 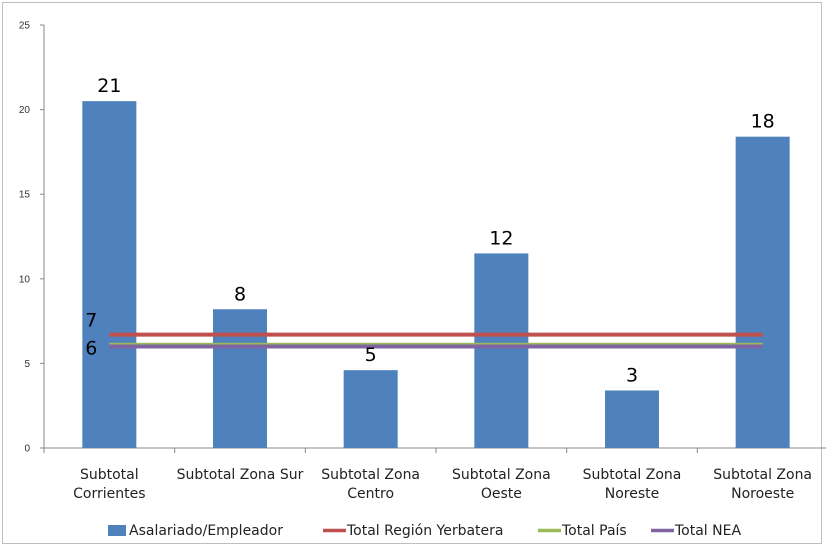 What do you see at coordinates (763, 122) in the screenshot?
I see `bar-data-label: 18` at bounding box center [763, 122].